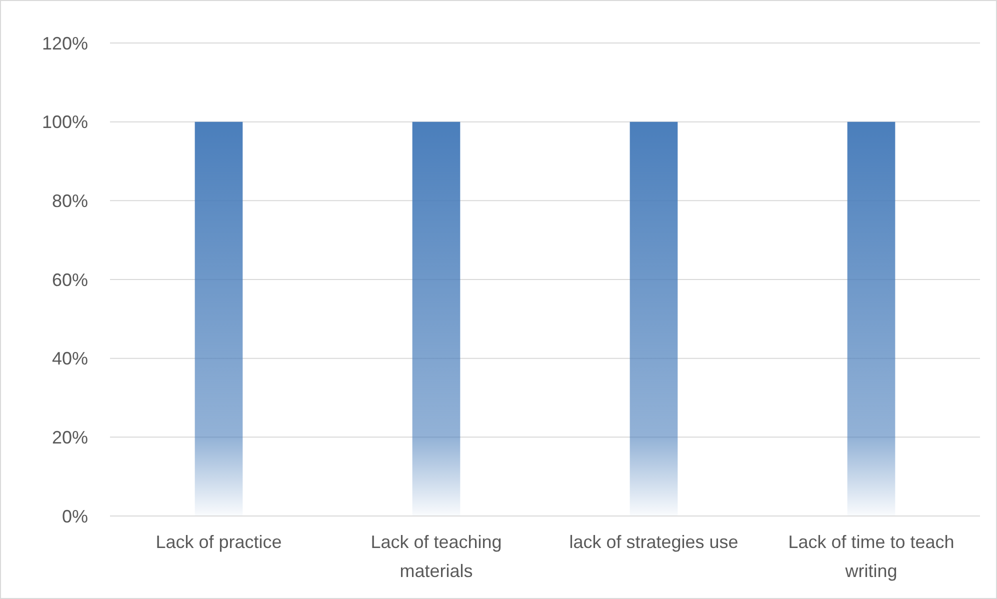  Describe the element at coordinates (653, 542) in the screenshot. I see `x-tick-label: lack of strategies use` at that location.